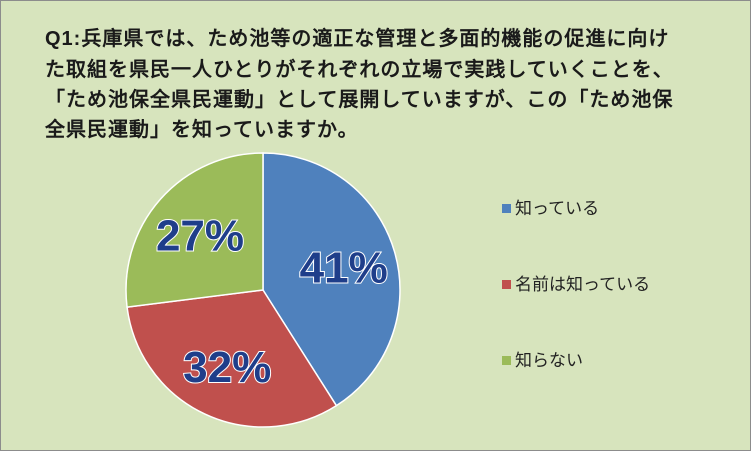 This screenshot has width=751, height=452. I want to click on legend-item-know: 知っている, so click(576, 209).